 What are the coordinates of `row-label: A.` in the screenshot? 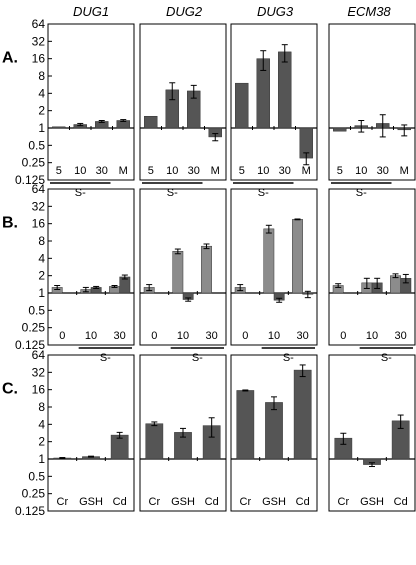 It's located at (10, 58).